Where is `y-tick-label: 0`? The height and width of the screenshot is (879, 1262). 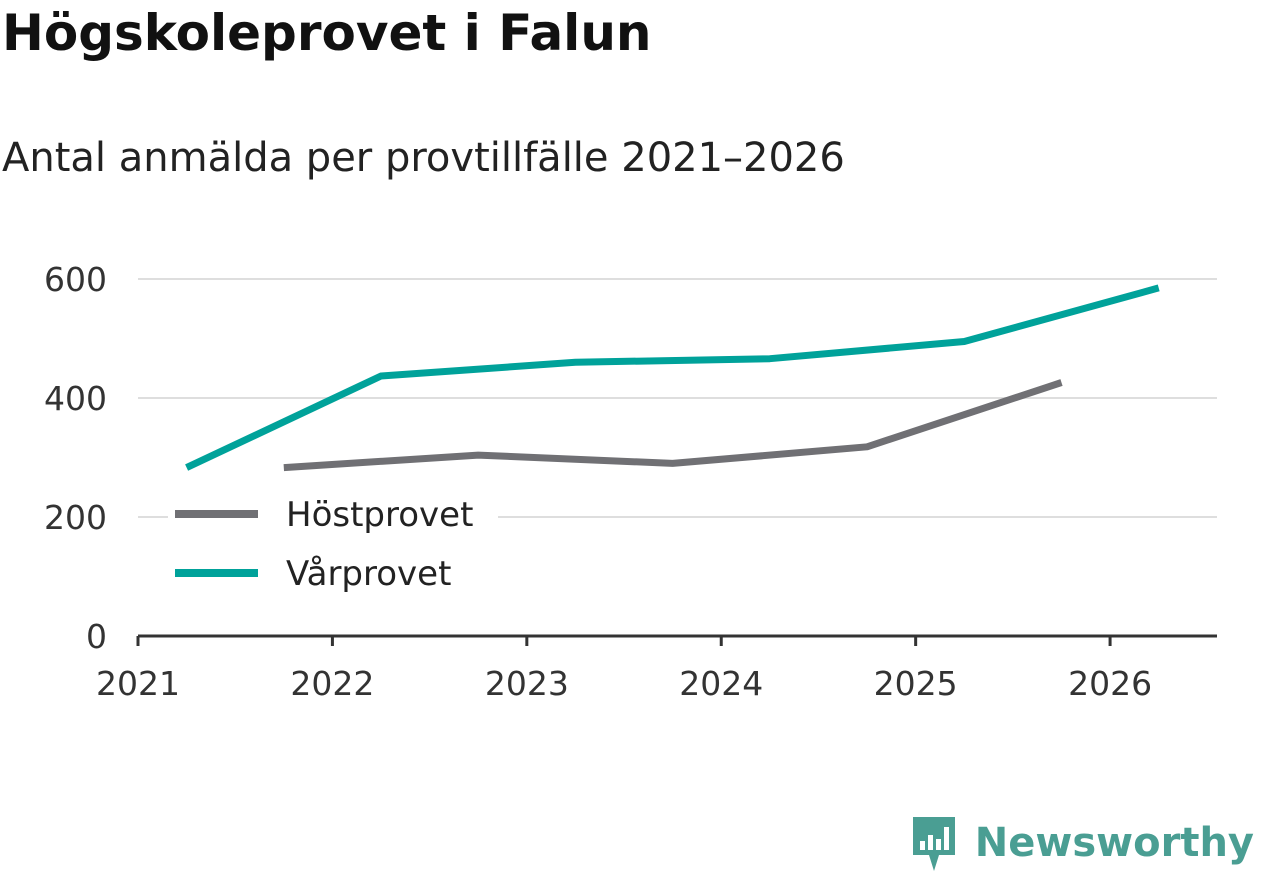
y-tick-label: 0 is located at coordinates (96, 636).